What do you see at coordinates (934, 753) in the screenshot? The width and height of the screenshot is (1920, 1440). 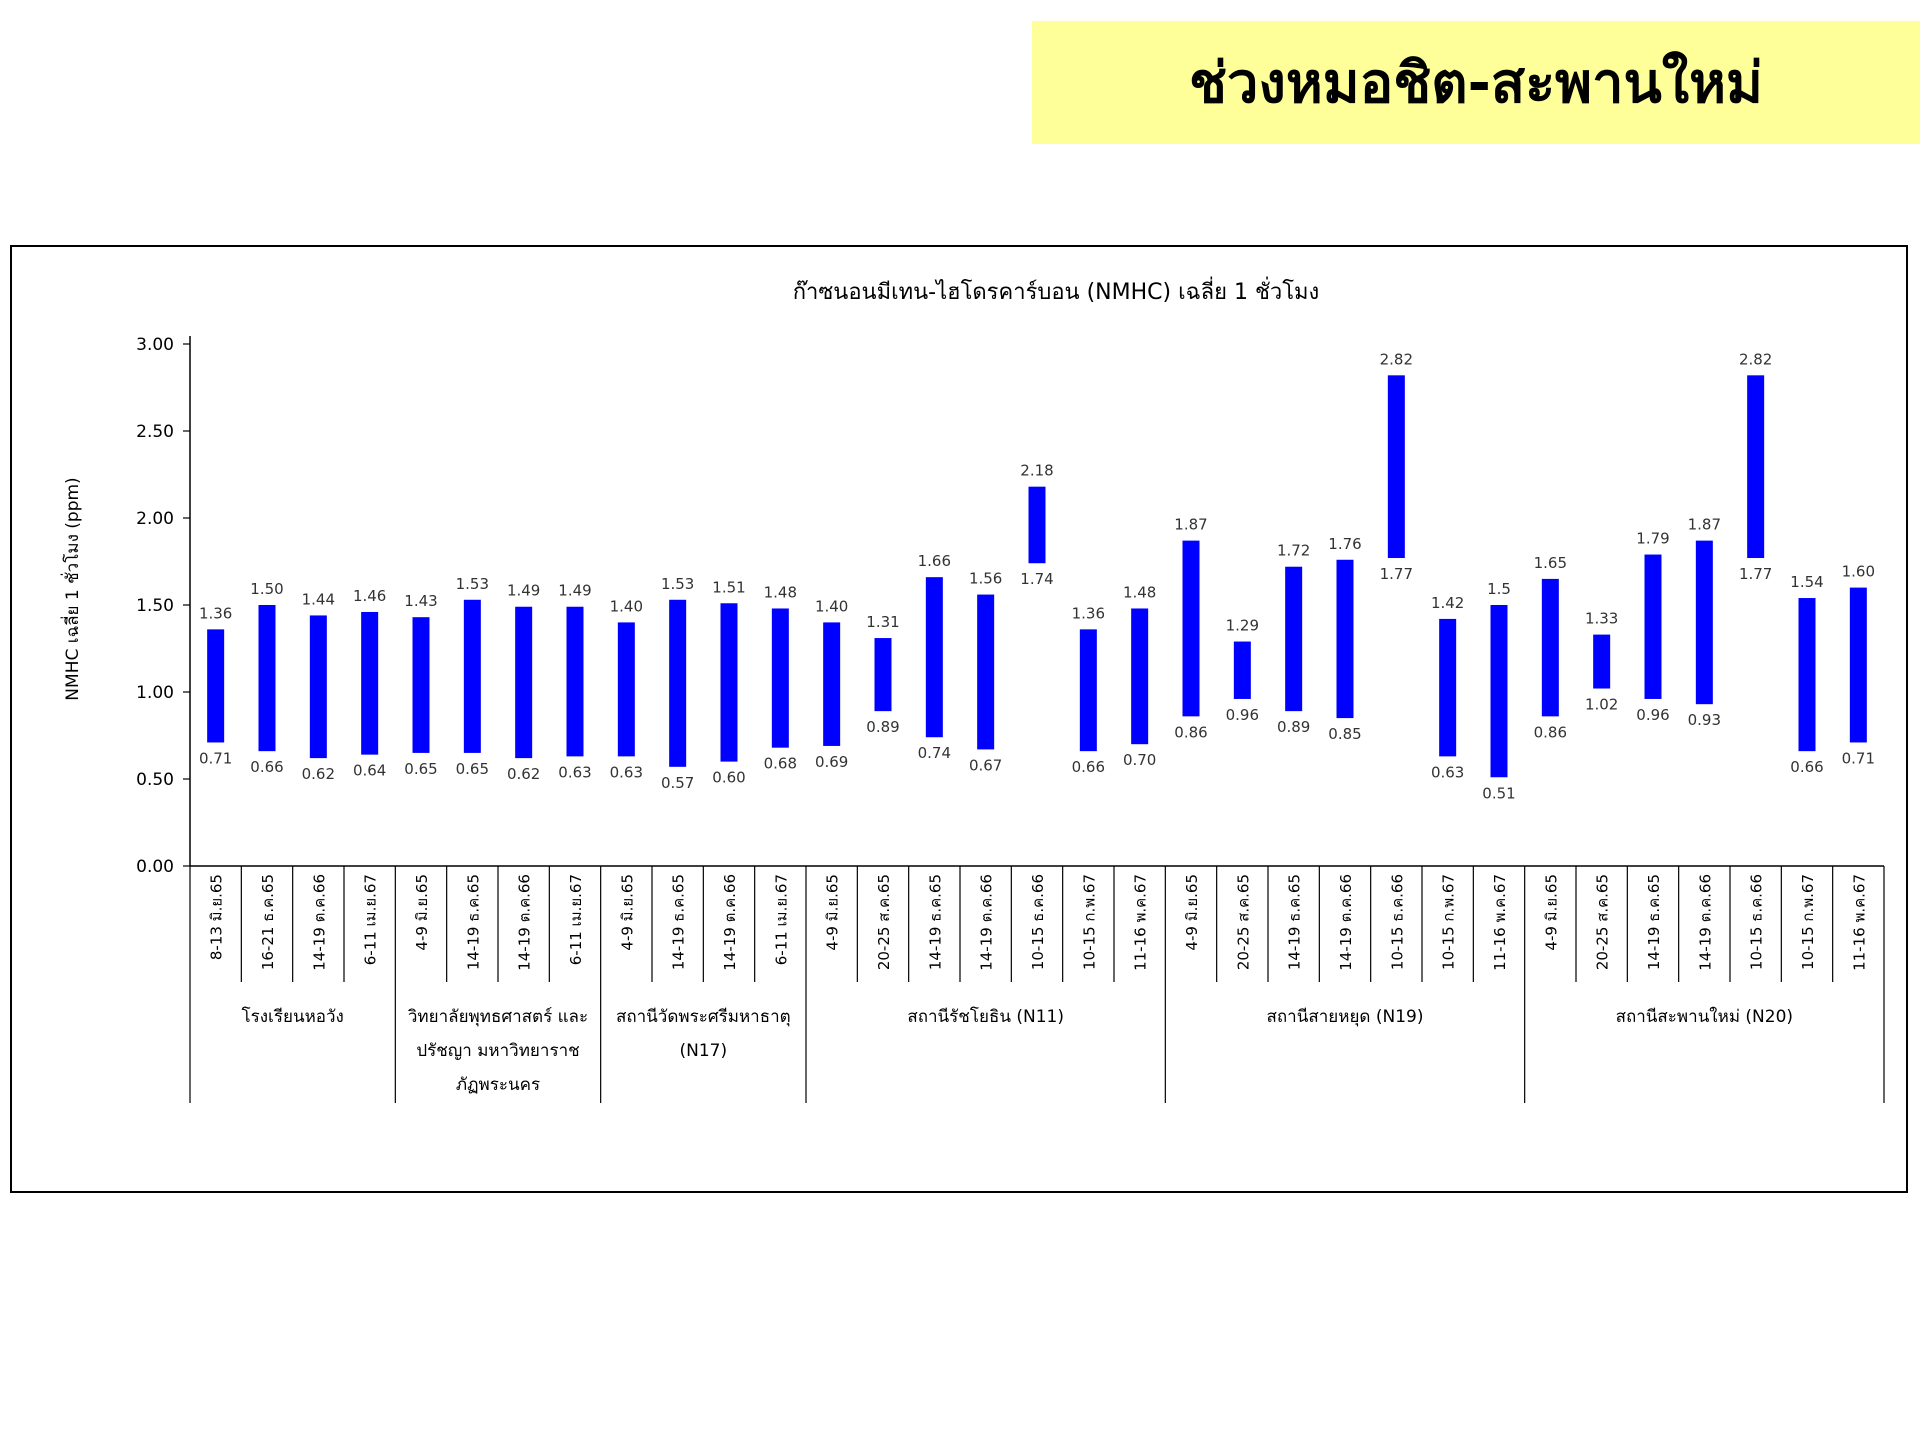 I see `low-value-label: 0.74` at bounding box center [934, 753].